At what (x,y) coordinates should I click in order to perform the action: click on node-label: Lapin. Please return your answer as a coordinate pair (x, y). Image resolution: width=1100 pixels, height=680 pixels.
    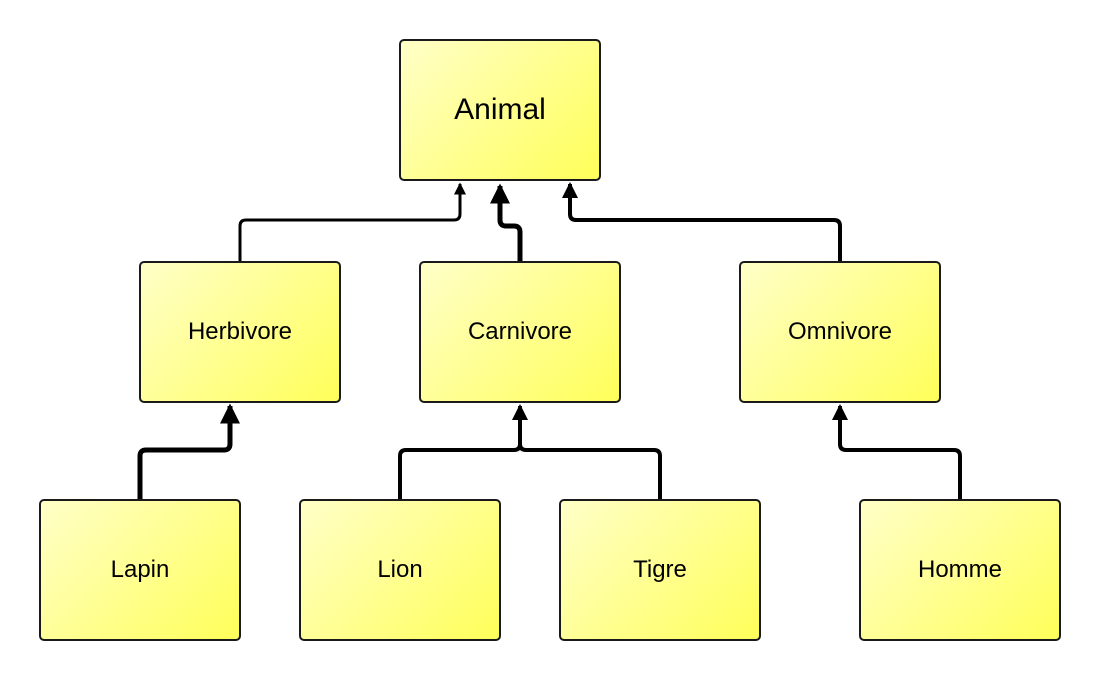
    Looking at the image, I should click on (140, 569).